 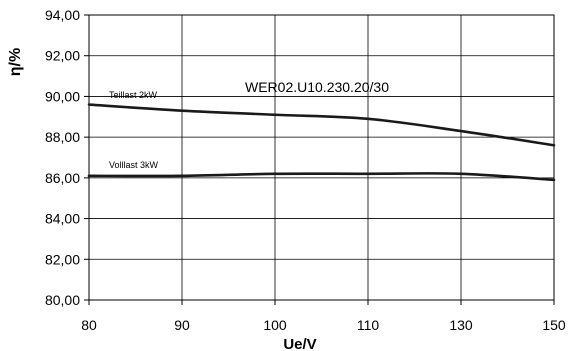 I want to click on series-line-teillast, so click(x=321, y=125).